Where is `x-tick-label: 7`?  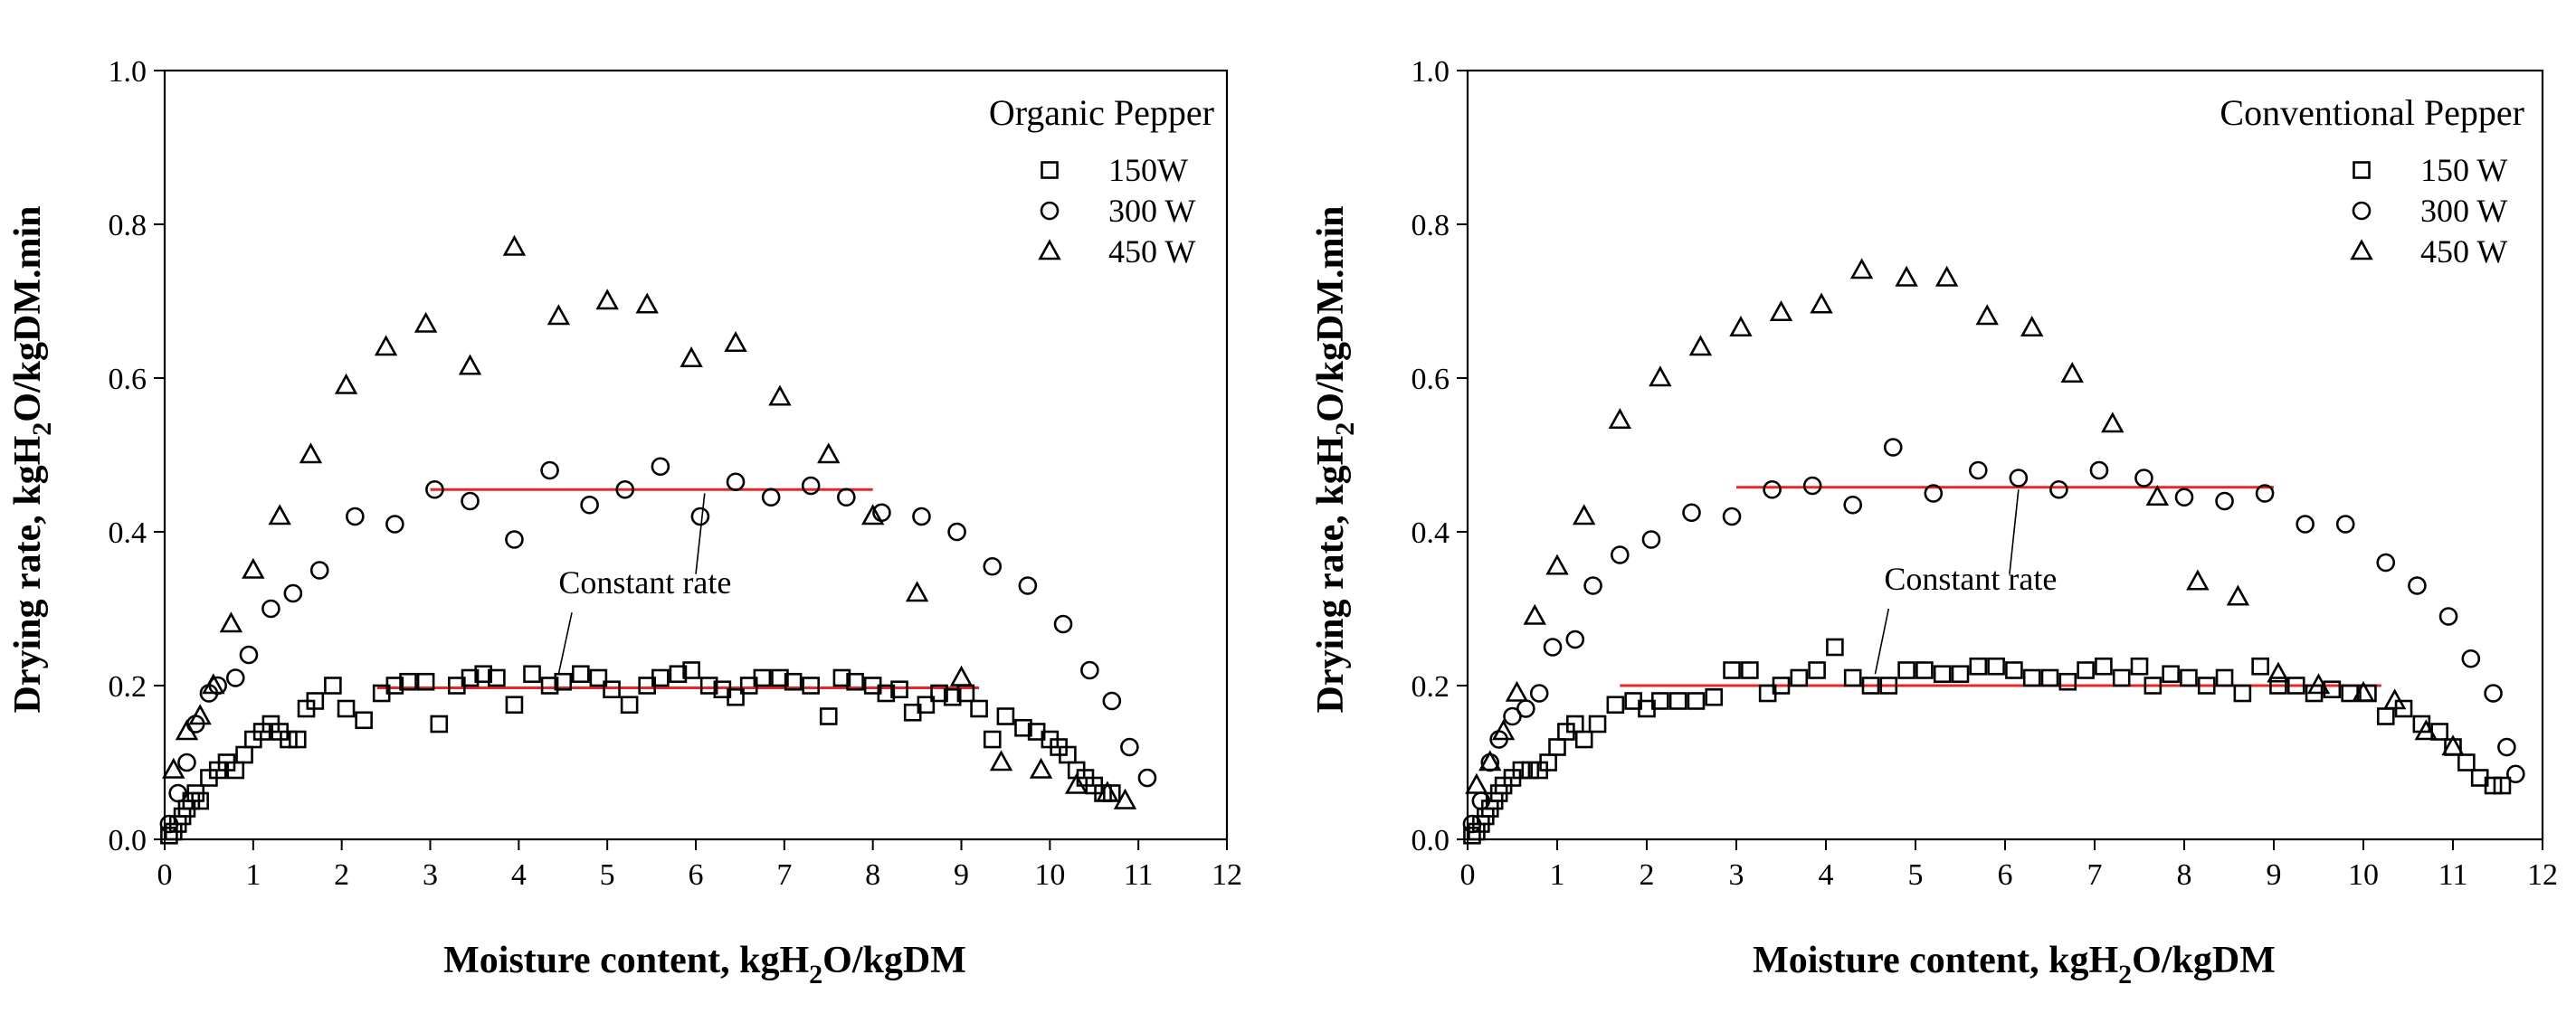
x-tick-label: 7 is located at coordinates (2095, 875).